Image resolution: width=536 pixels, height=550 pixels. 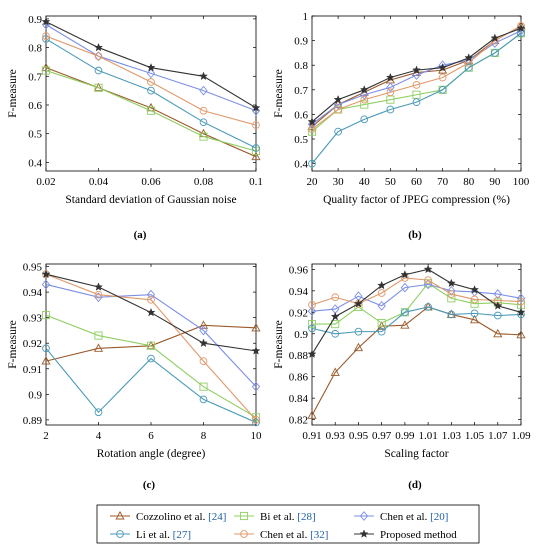 I want to click on y-tick-label: 0.5, so click(x=35, y=135).